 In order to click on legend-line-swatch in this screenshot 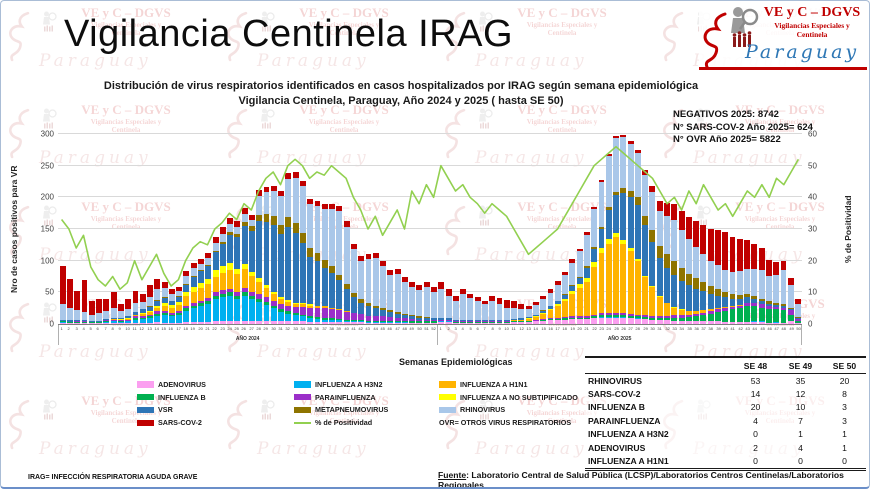, I will do `click(302, 422)`.